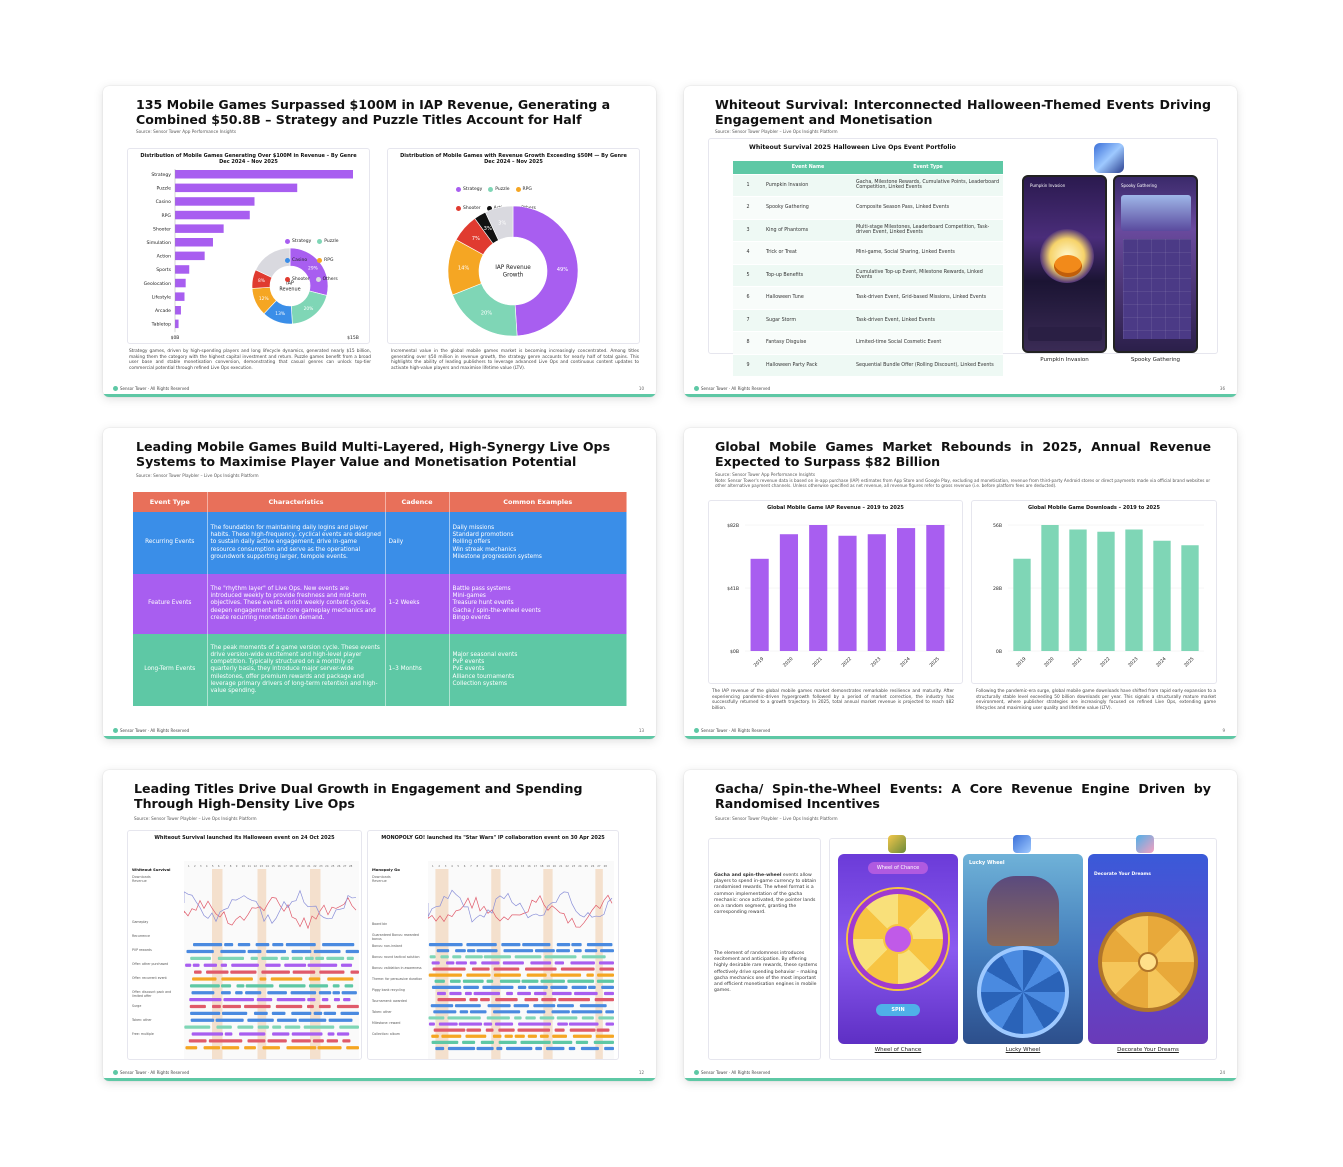  Describe the element at coordinates (1155, 264) in the screenshot. I see `spooky-gathering-screenshot: Spooky Gathering` at that location.